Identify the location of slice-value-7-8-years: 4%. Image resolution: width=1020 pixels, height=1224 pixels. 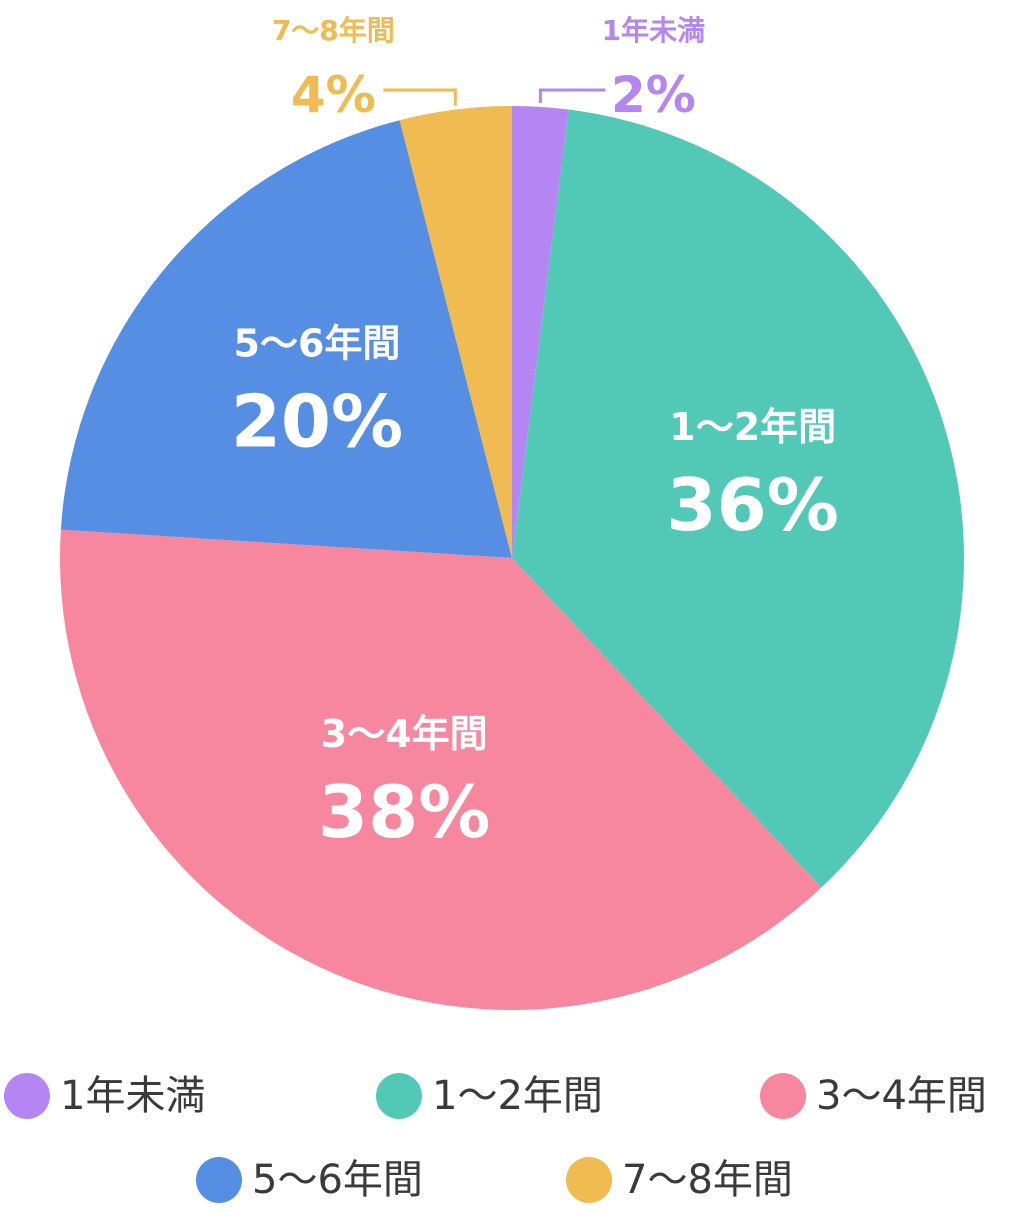
(333, 95).